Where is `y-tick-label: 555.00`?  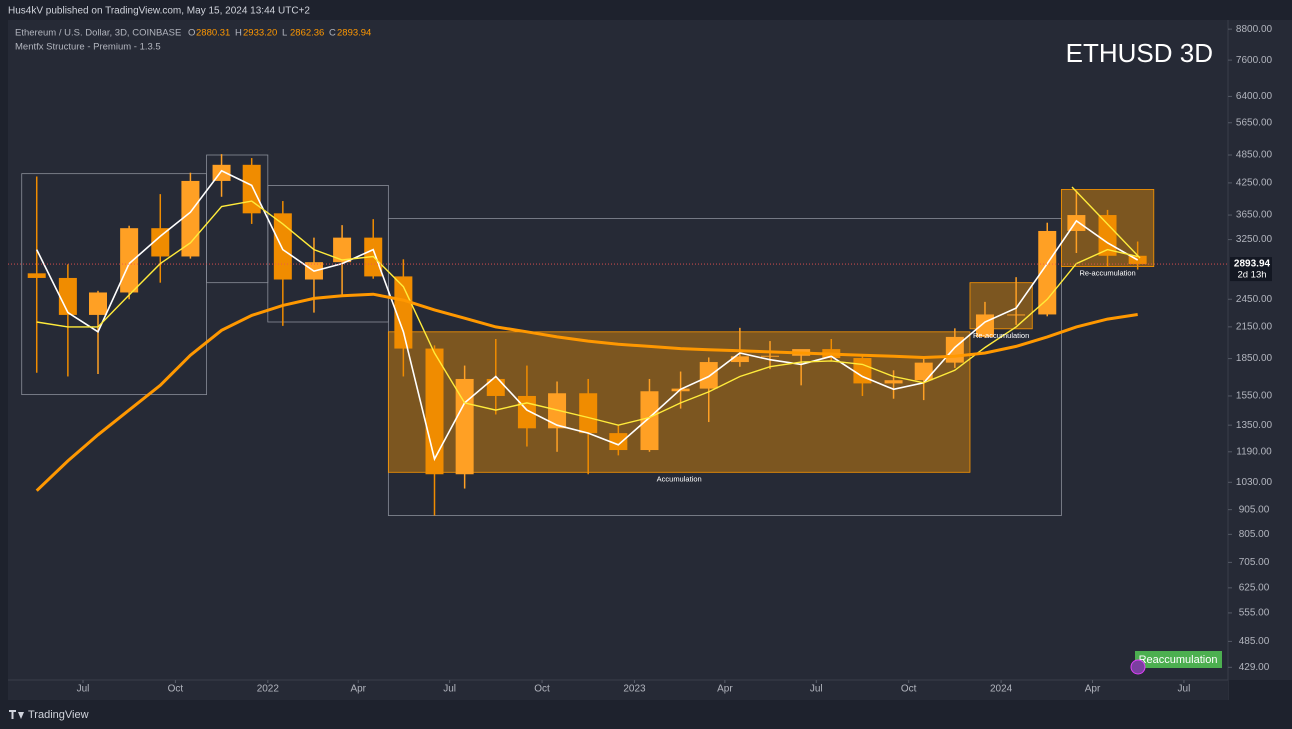 y-tick-label: 555.00 is located at coordinates (1254, 613).